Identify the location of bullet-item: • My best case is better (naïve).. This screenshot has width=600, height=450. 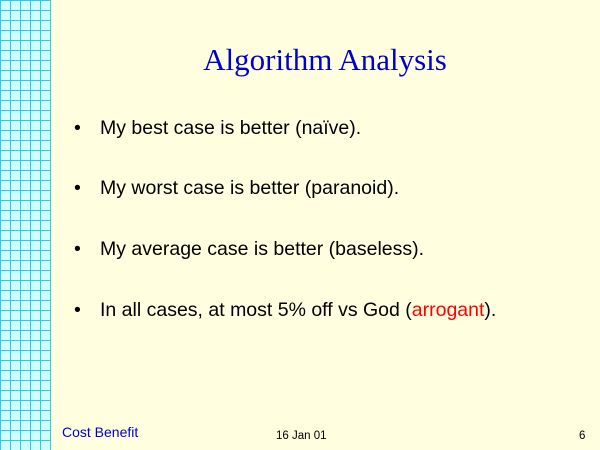
(217, 128).